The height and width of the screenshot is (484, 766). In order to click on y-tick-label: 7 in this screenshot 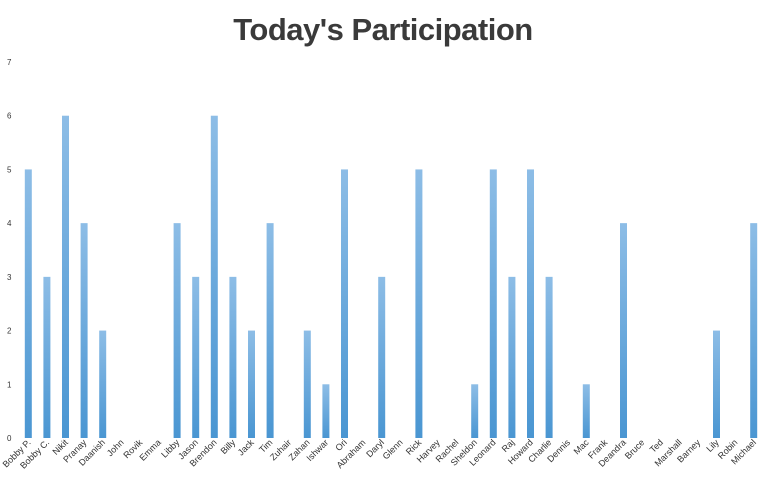, I will do `click(9, 62)`.